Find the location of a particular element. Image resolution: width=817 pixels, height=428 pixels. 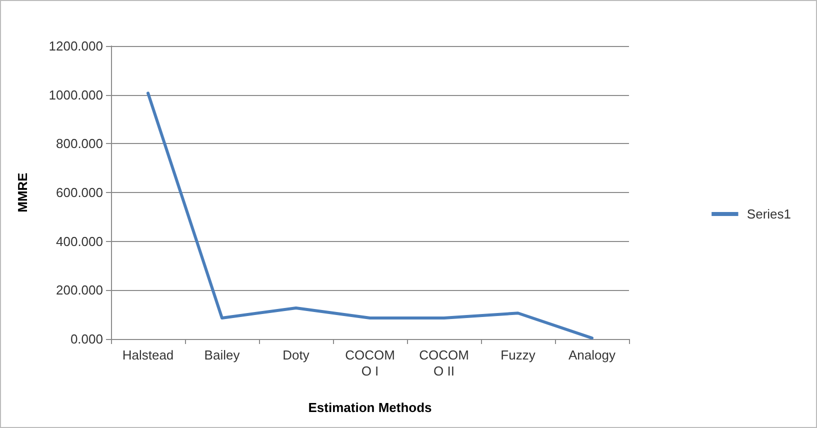

y-tick-label: 0.000 is located at coordinates (86, 339).